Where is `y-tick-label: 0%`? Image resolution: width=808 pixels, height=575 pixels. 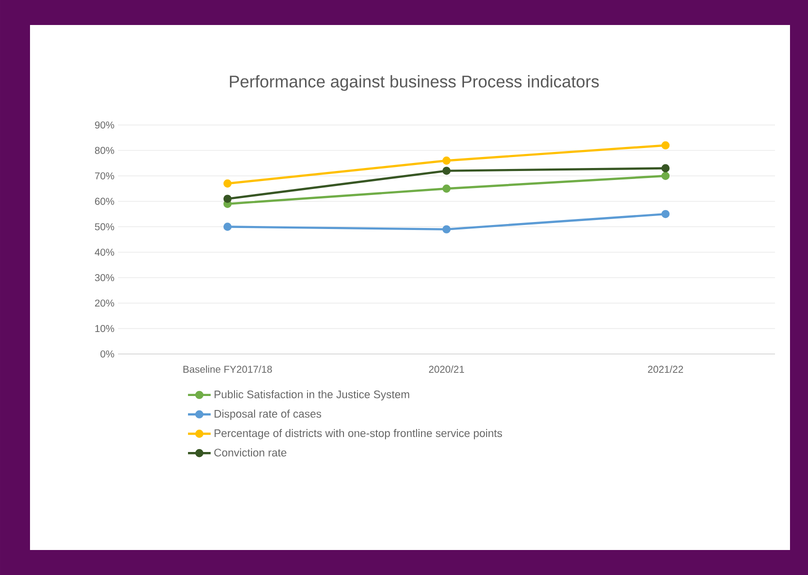
y-tick-label: 0% is located at coordinates (107, 354).